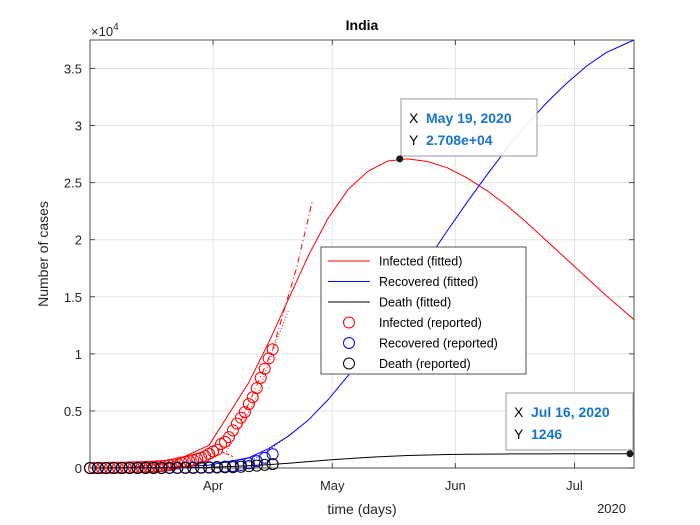 The width and height of the screenshot is (700, 525). What do you see at coordinates (73, 297) in the screenshot?
I see `y-tick-label: 1.5` at bounding box center [73, 297].